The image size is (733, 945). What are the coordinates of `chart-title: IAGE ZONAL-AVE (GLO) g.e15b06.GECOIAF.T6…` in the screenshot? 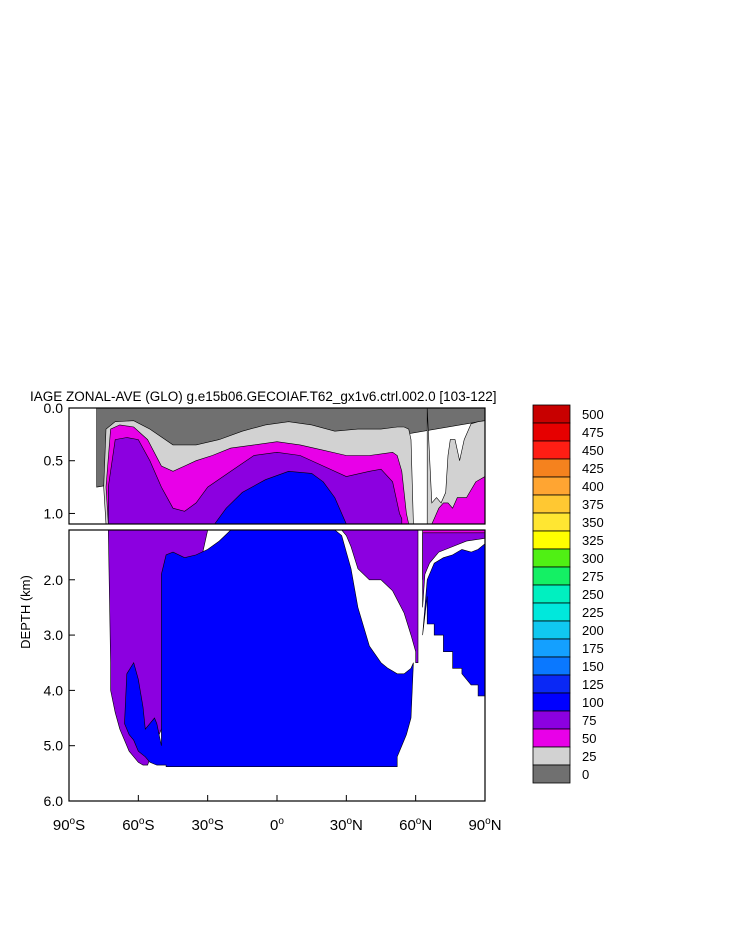 It's located at (263, 396).